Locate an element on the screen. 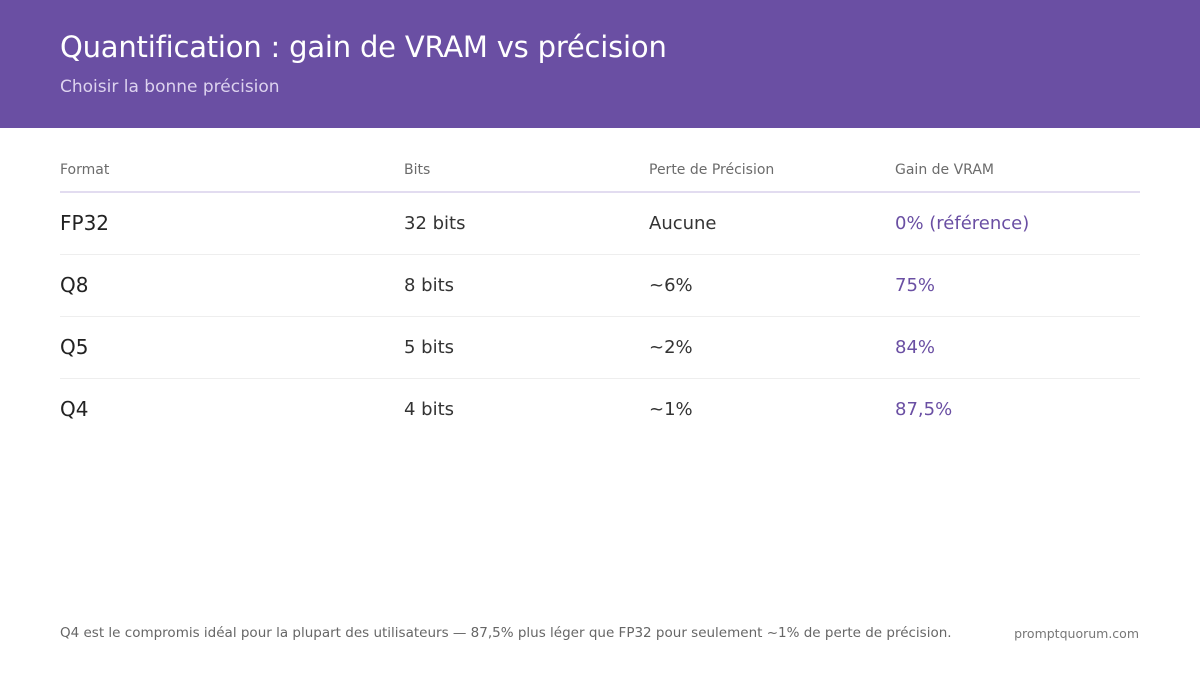 The height and width of the screenshot is (675, 1200). precision-loss-cell: ~6% is located at coordinates (671, 285).